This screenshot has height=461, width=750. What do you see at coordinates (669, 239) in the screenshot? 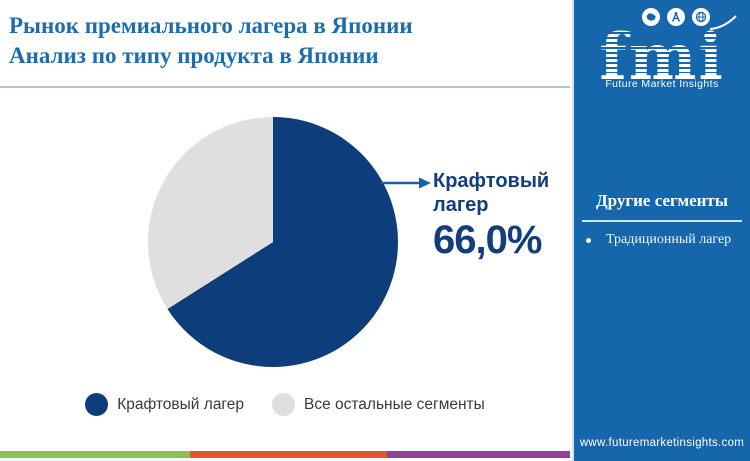
I see `sidebar-item-label: Традиционный лагер` at bounding box center [669, 239].